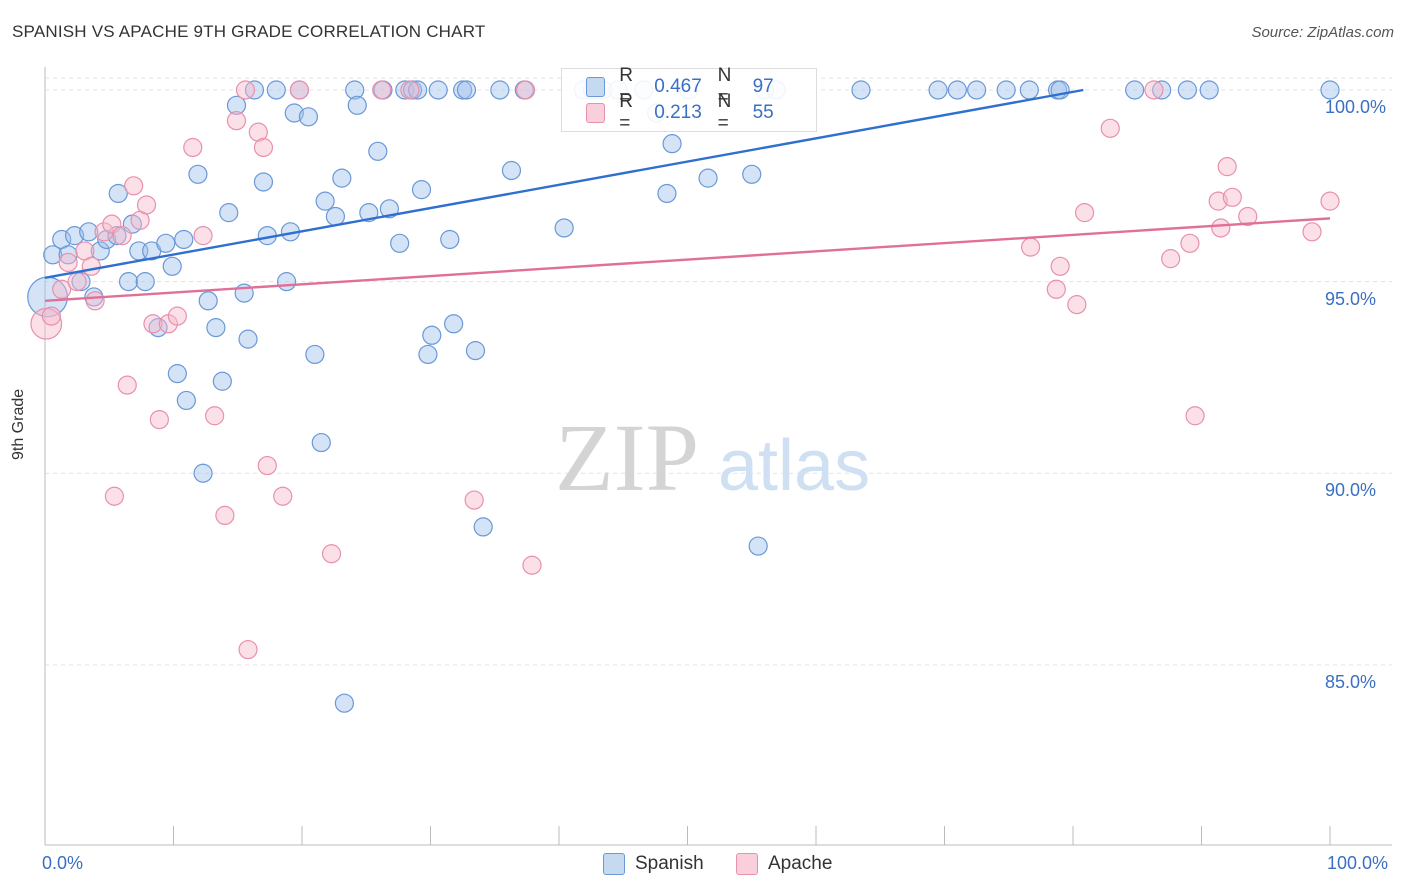 Image resolution: width=1406 pixels, height=892 pixels. Describe the element at coordinates (763, 86) in the screenshot. I see `n-value: 97` at that location.